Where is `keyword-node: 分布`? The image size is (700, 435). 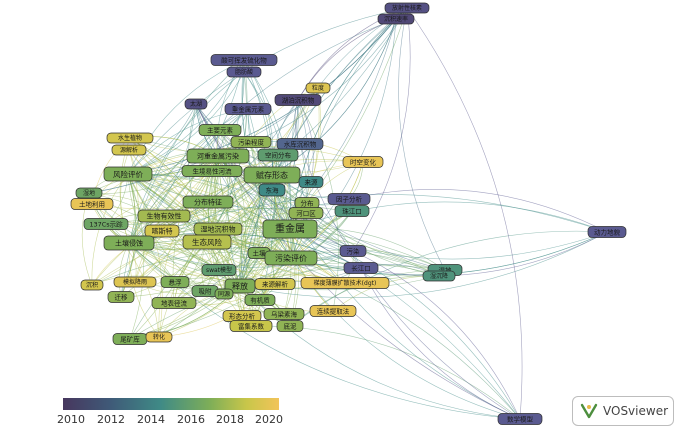 keyword-node: 分布 is located at coordinates (307, 203).